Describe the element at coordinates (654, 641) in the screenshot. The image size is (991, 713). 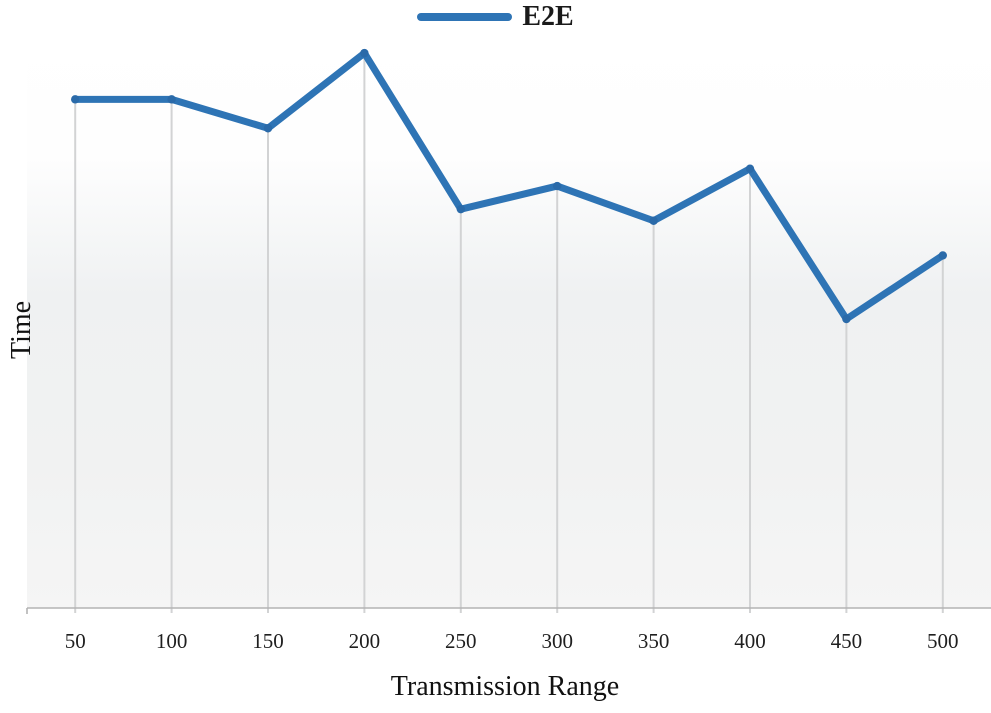
I see `x-tick-label: 350` at that location.